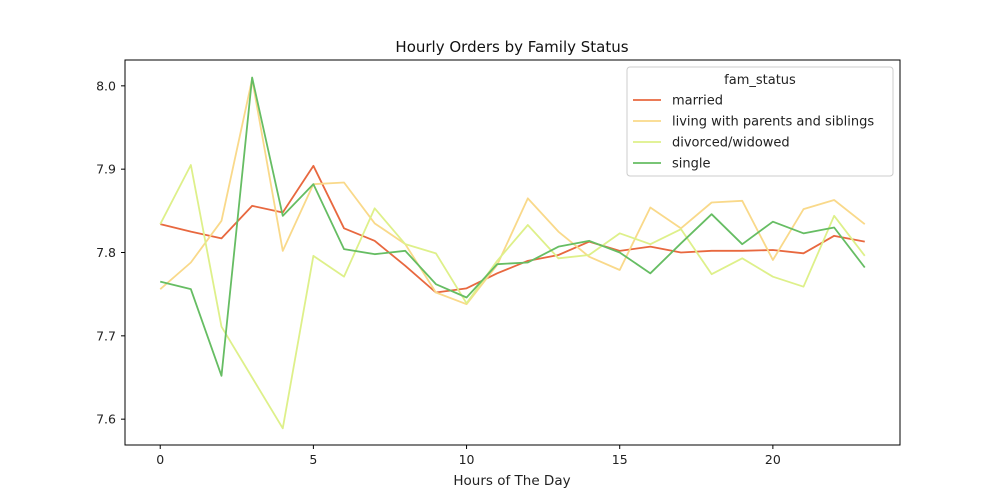 The height and width of the screenshot is (500, 1000). What do you see at coordinates (106, 419) in the screenshot?
I see `y-tick-label: 7.6` at bounding box center [106, 419].